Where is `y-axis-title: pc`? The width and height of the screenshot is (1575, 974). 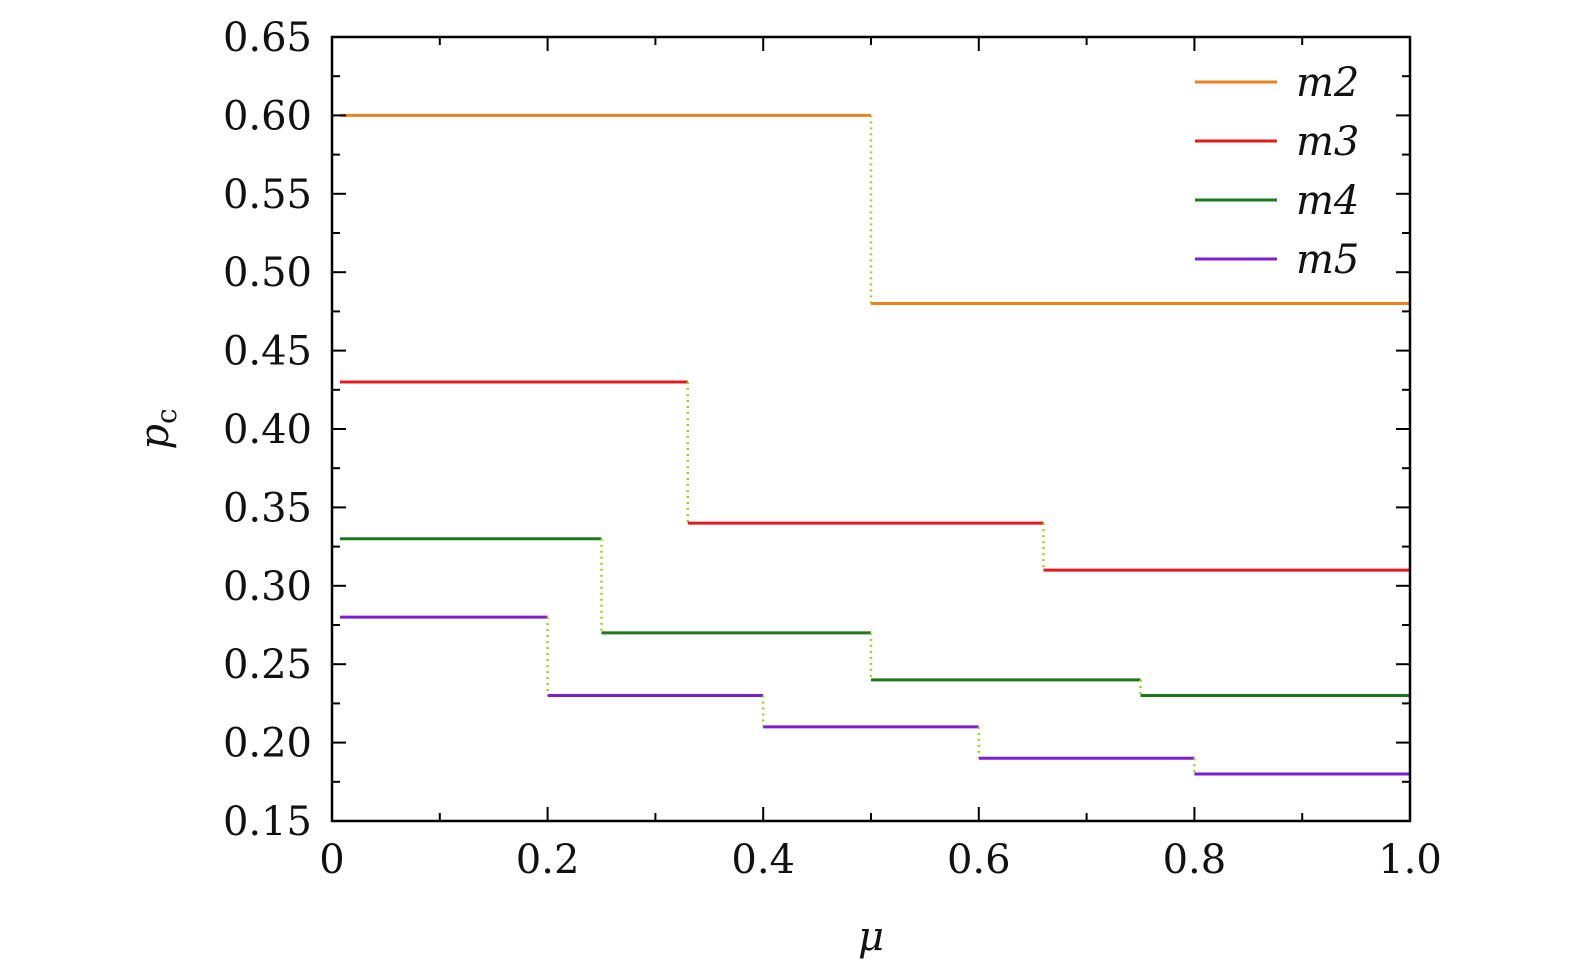
y-axis-title: pc is located at coordinates (157, 428).